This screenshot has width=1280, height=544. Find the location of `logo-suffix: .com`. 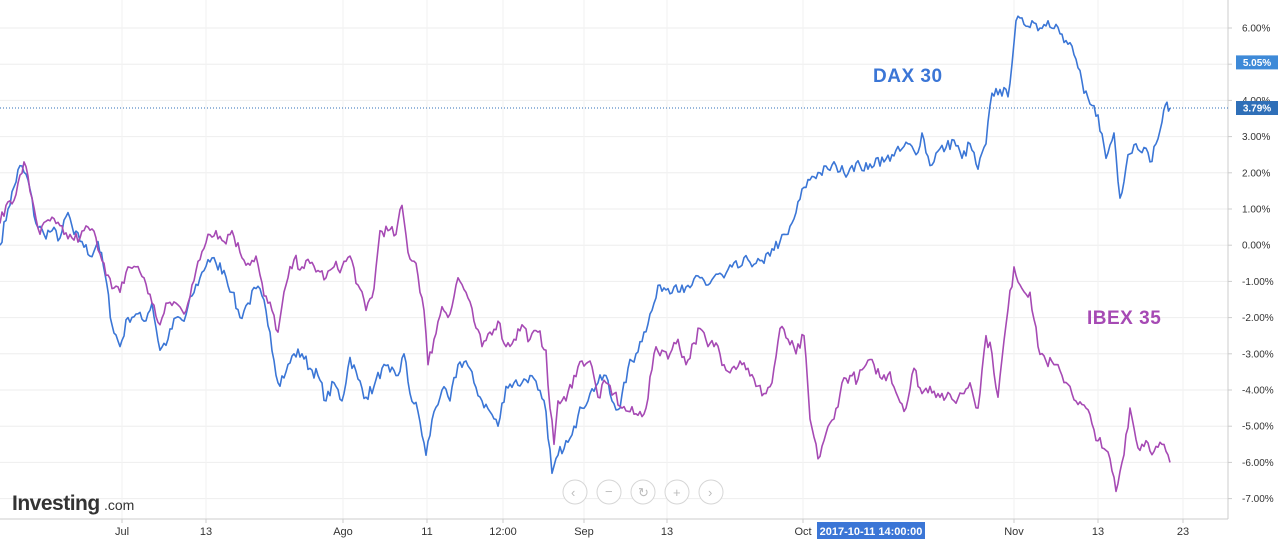

logo-suffix: .com is located at coordinates (119, 505).